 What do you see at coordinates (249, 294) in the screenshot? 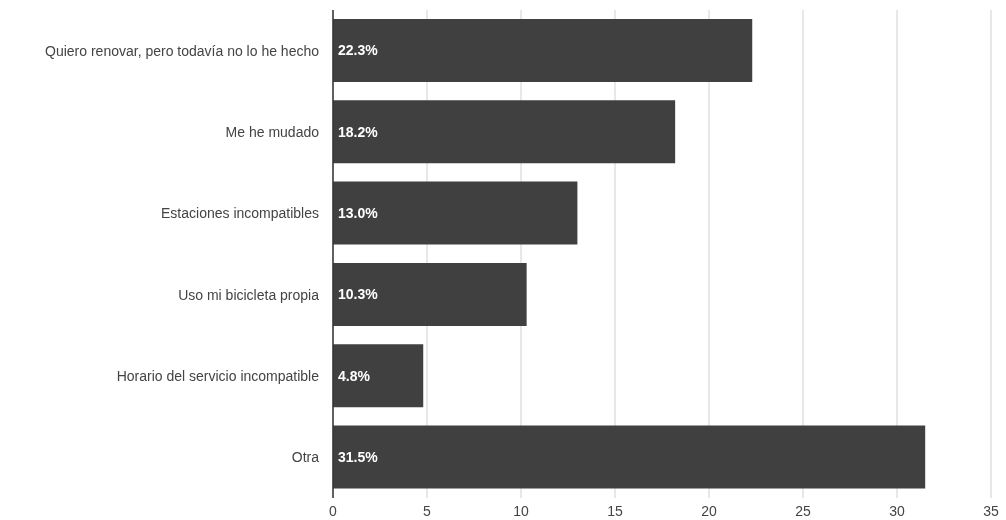
I see `y-tick-label: Uso mi bicicleta propia` at bounding box center [249, 294].